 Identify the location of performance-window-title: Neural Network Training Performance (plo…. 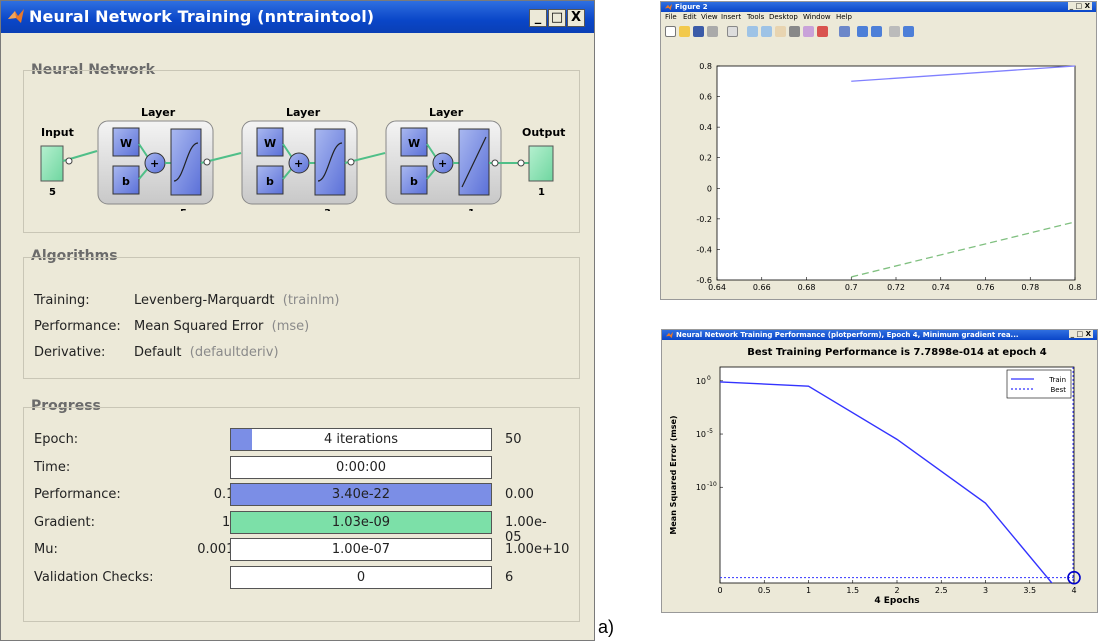
(847, 335).